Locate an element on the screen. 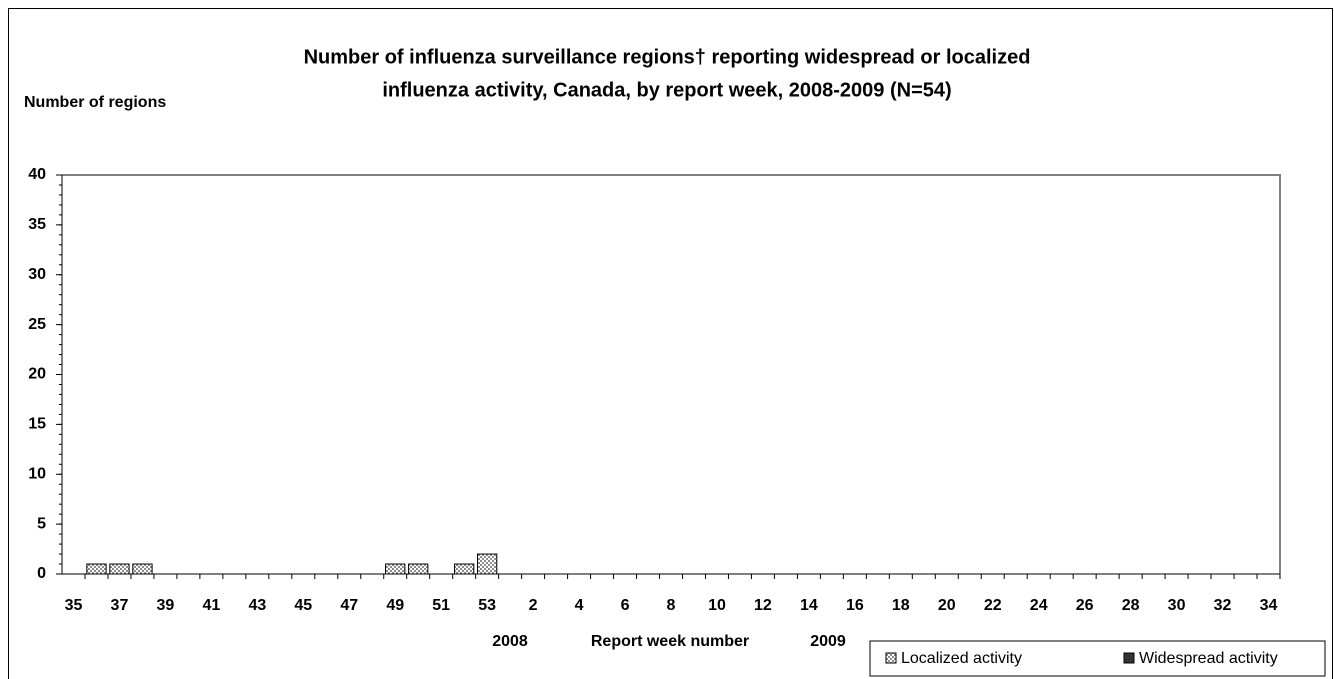  x-tick-label: 53 is located at coordinates (487, 605).